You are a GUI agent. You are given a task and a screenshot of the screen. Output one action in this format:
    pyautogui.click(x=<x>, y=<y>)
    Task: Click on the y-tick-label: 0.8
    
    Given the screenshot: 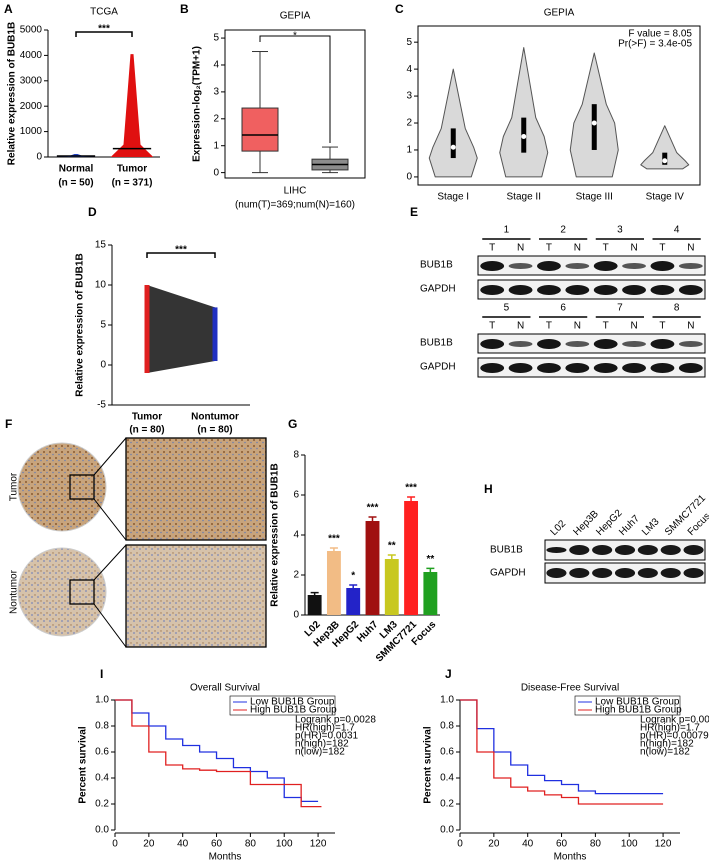 What is the action you would take?
    pyautogui.click(x=447, y=726)
    